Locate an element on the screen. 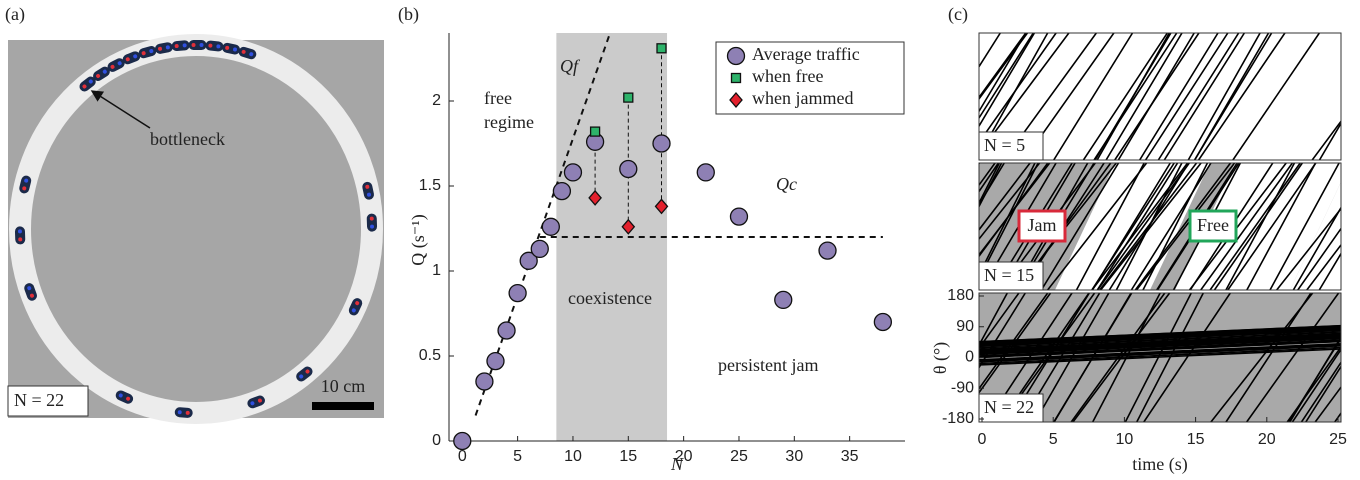 The image size is (1360, 480). y-tick-label: 1.5 is located at coordinates (430, 185).